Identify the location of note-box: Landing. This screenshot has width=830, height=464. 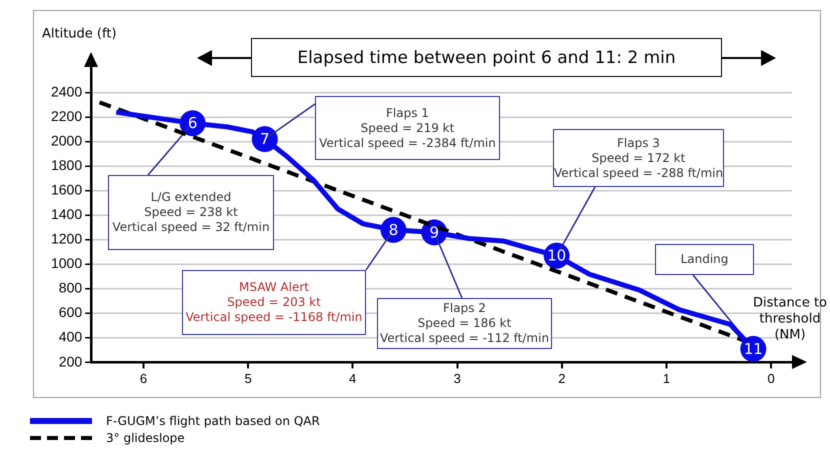
(704, 259).